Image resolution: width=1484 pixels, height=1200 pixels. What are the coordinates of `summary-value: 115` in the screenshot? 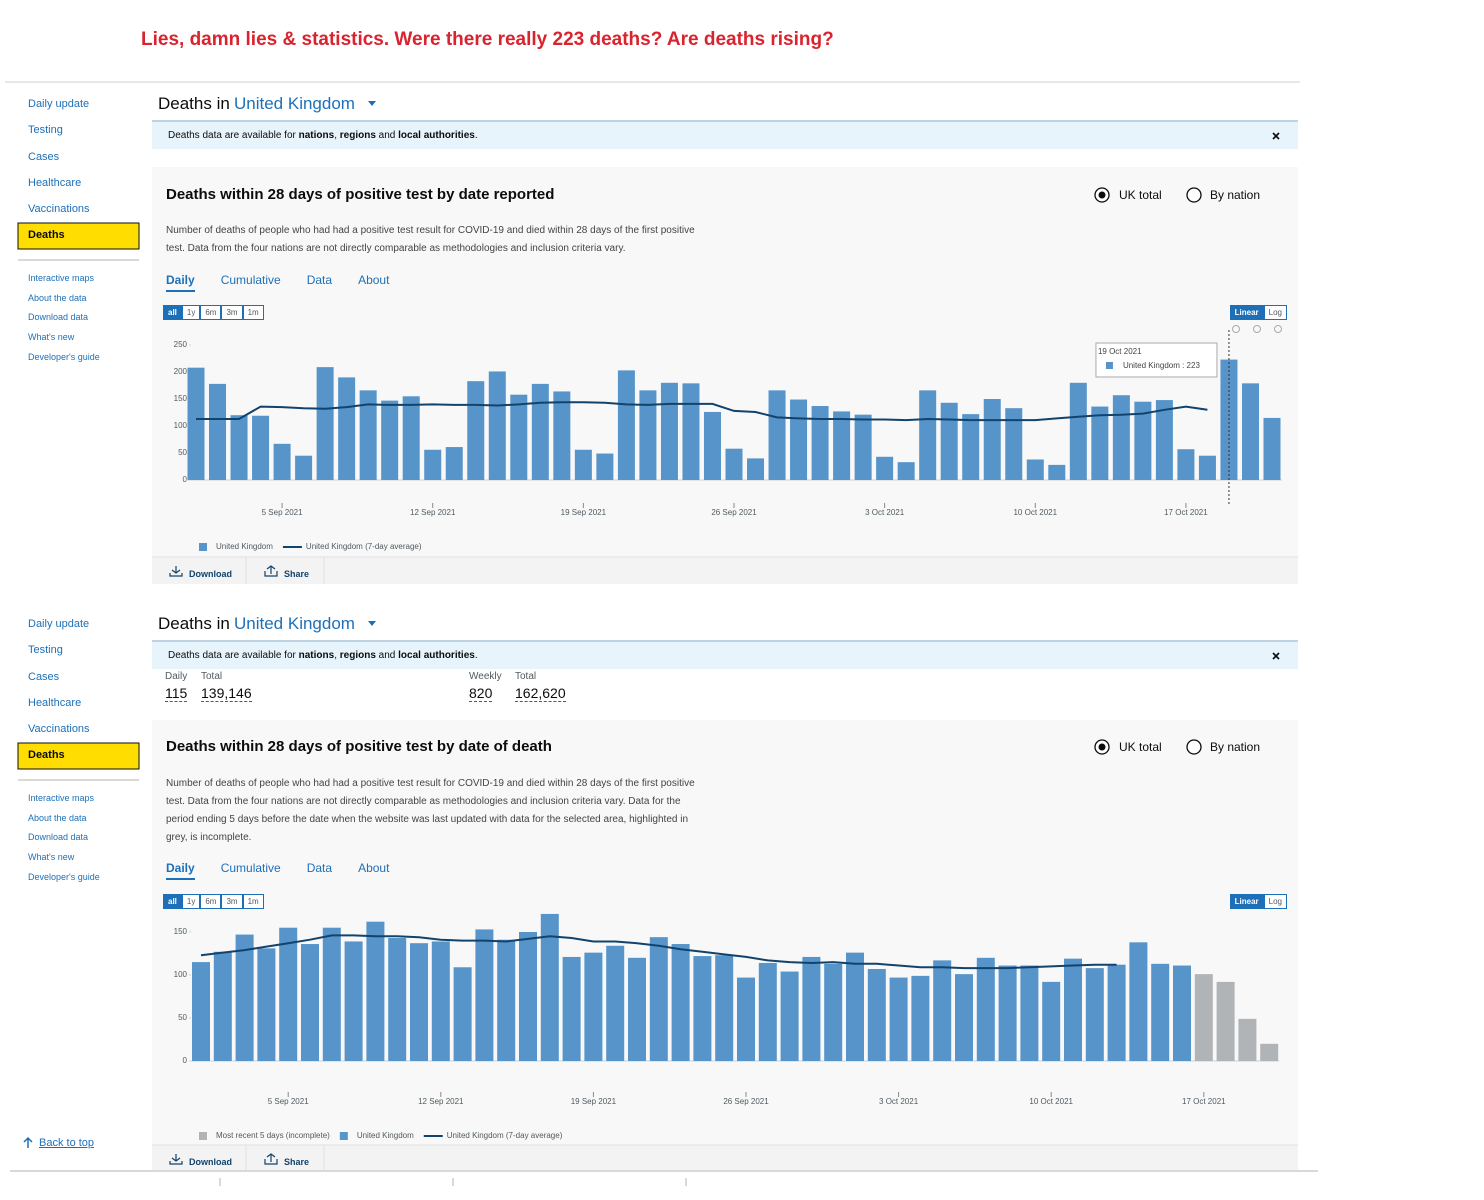 It's located at (176, 693).